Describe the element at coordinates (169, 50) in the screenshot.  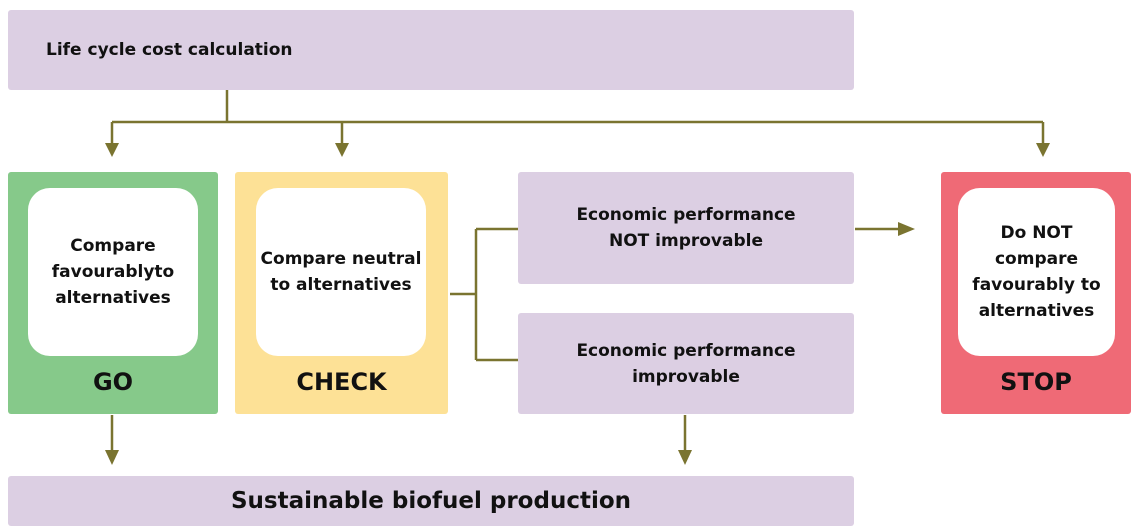
I see `header-title: Life cycle cost calculation` at that location.